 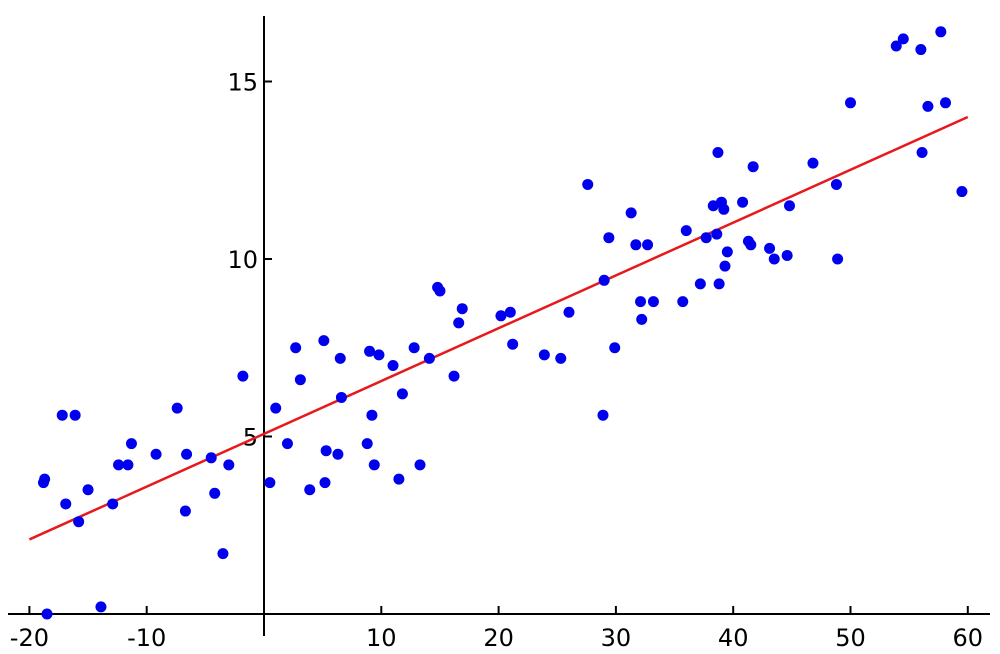 I want to click on x-tick-label: 10, so click(x=381, y=638).